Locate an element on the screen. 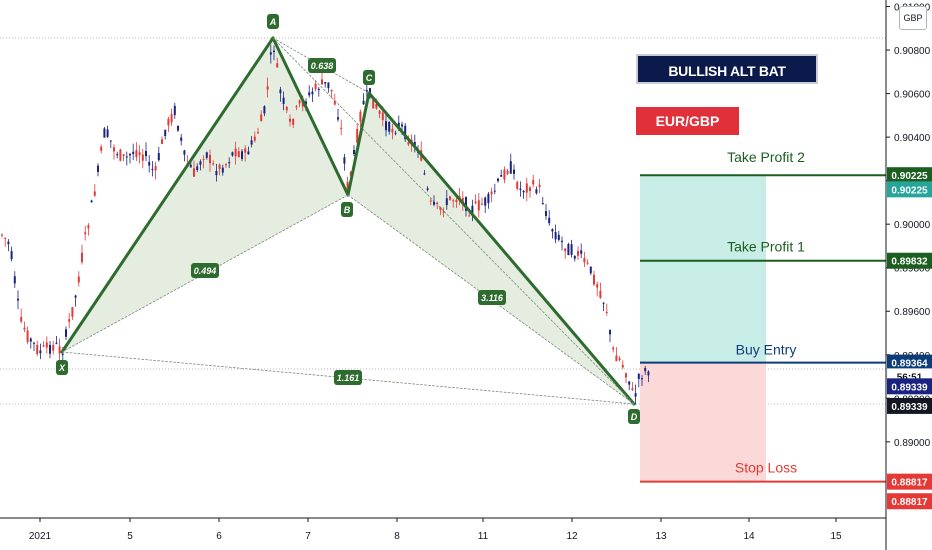 The image size is (932, 550). currency-button: GBP is located at coordinates (913, 18).